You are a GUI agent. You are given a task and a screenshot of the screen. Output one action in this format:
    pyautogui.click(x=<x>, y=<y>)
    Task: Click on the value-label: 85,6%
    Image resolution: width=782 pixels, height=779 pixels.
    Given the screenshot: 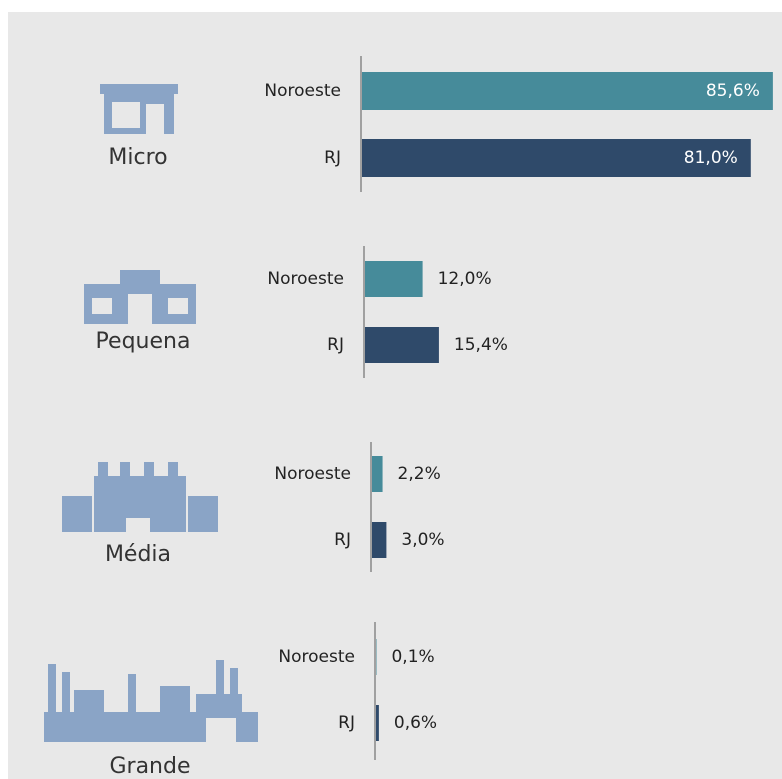 What is the action you would take?
    pyautogui.click(x=733, y=91)
    